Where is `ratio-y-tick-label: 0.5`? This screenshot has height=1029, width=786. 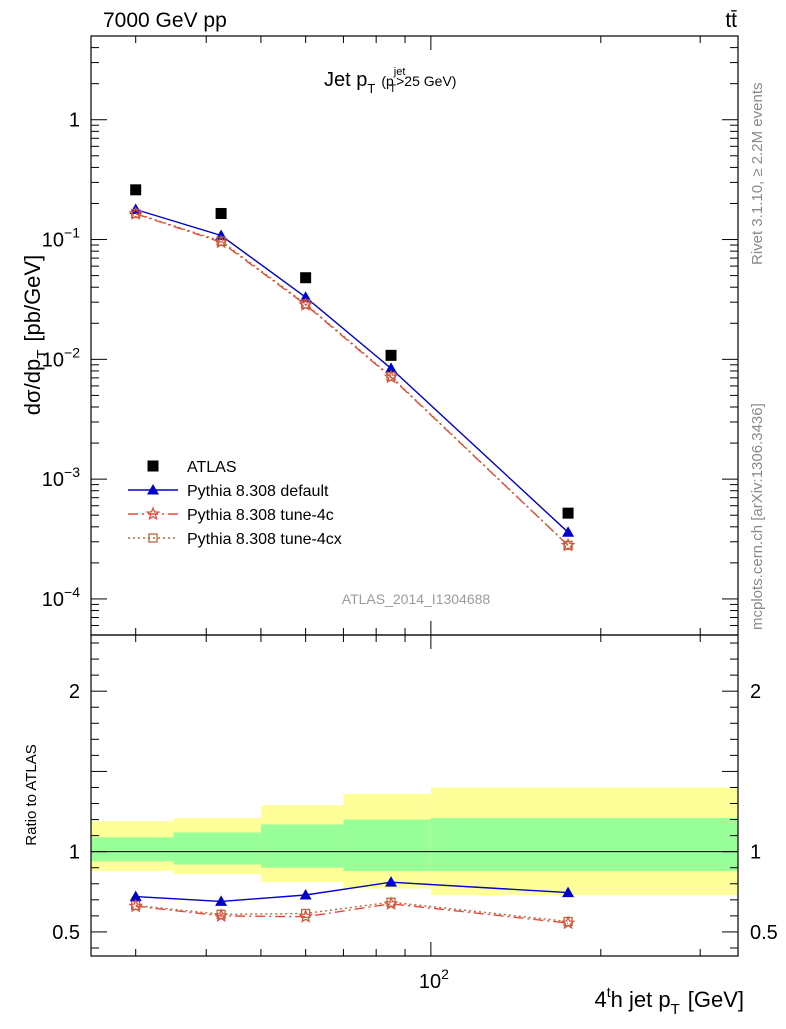
ratio-y-tick-label: 0.5 is located at coordinates (66, 933).